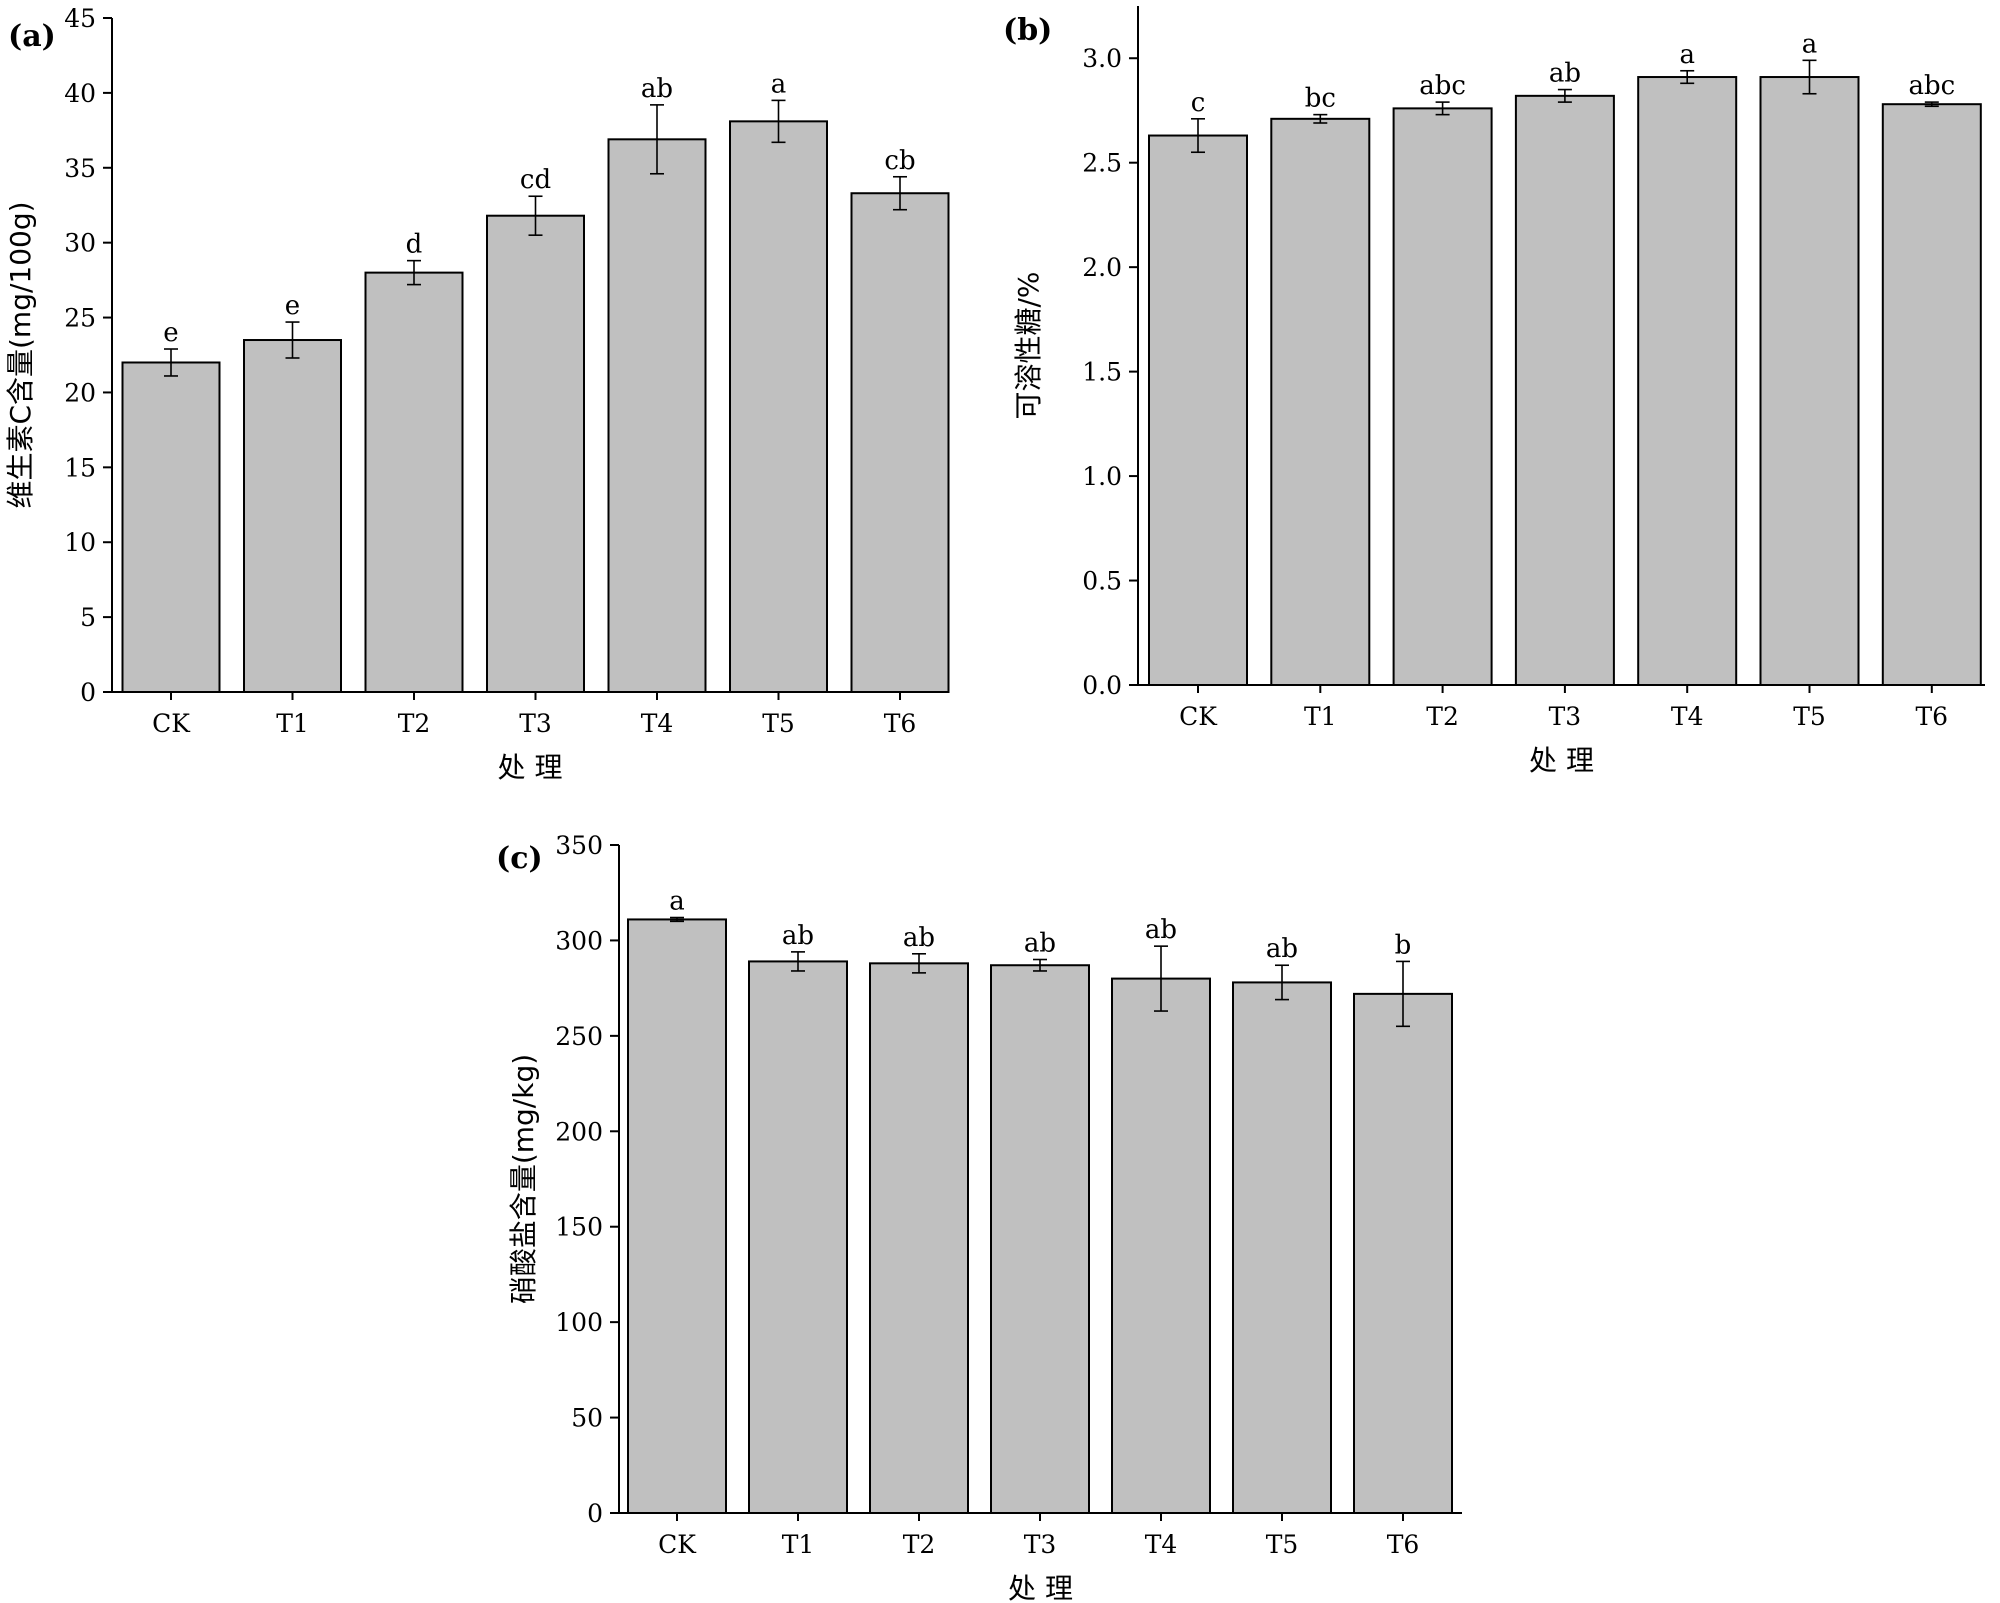 Image resolution: width=2000 pixels, height=1603 pixels. What do you see at coordinates (779, 84) in the screenshot?
I see `significance-label-t5: a` at bounding box center [779, 84].